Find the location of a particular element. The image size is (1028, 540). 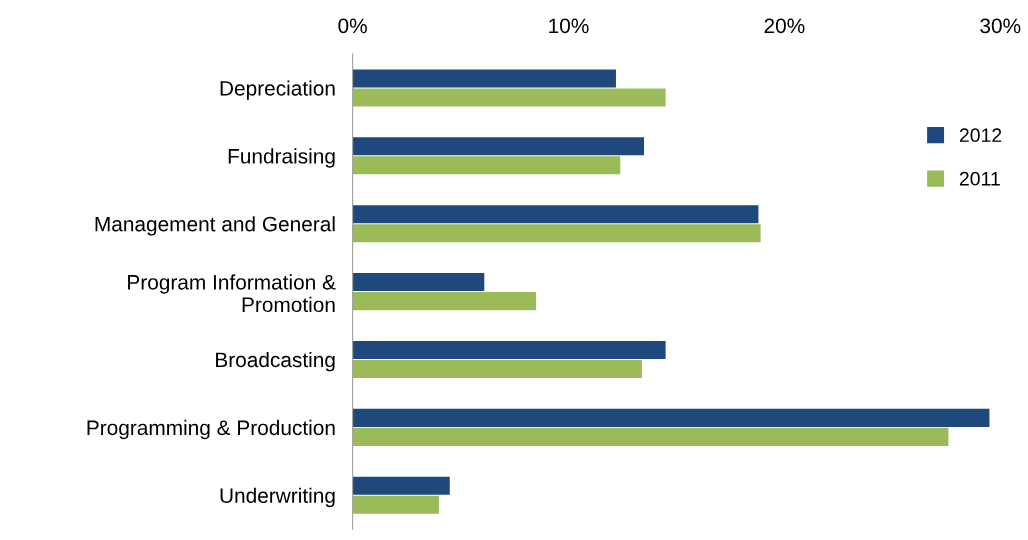

x-tick-label: 0% is located at coordinates (352, 26).